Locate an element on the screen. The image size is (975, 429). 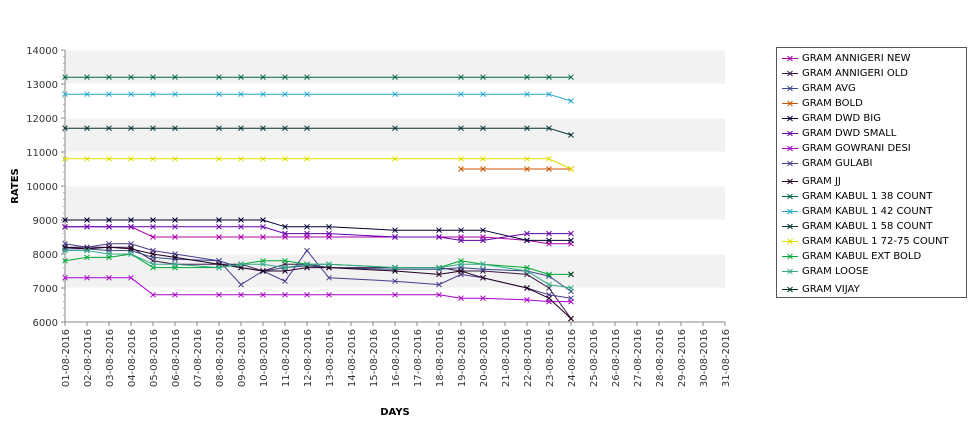
legend-item: GRAM KABUL EXT BOLD is located at coordinates (871, 256).